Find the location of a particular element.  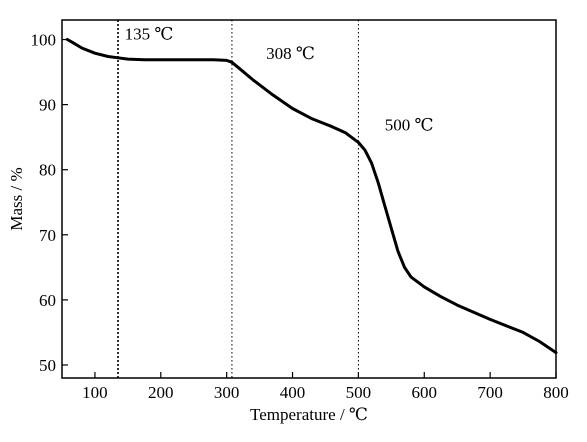

annotation-label: 308 ℃ is located at coordinates (290, 53).